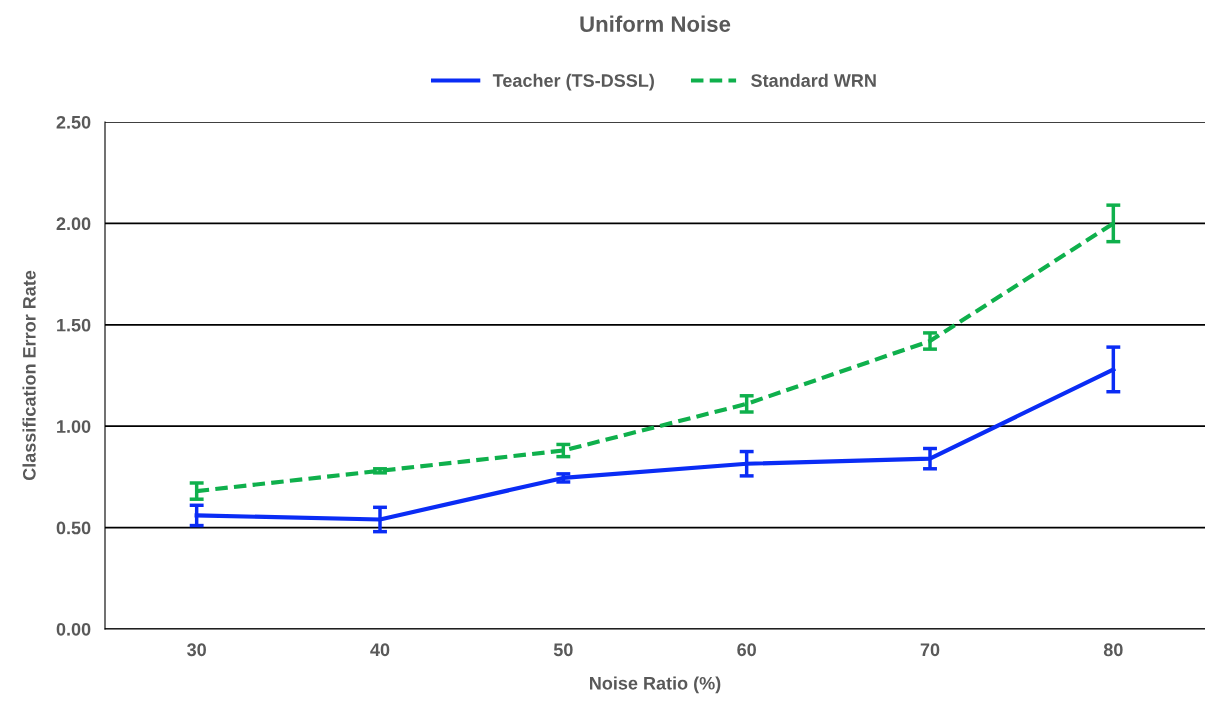  What do you see at coordinates (29, 375) in the screenshot?
I see `y-axis-title: Classification Error Rate` at bounding box center [29, 375].